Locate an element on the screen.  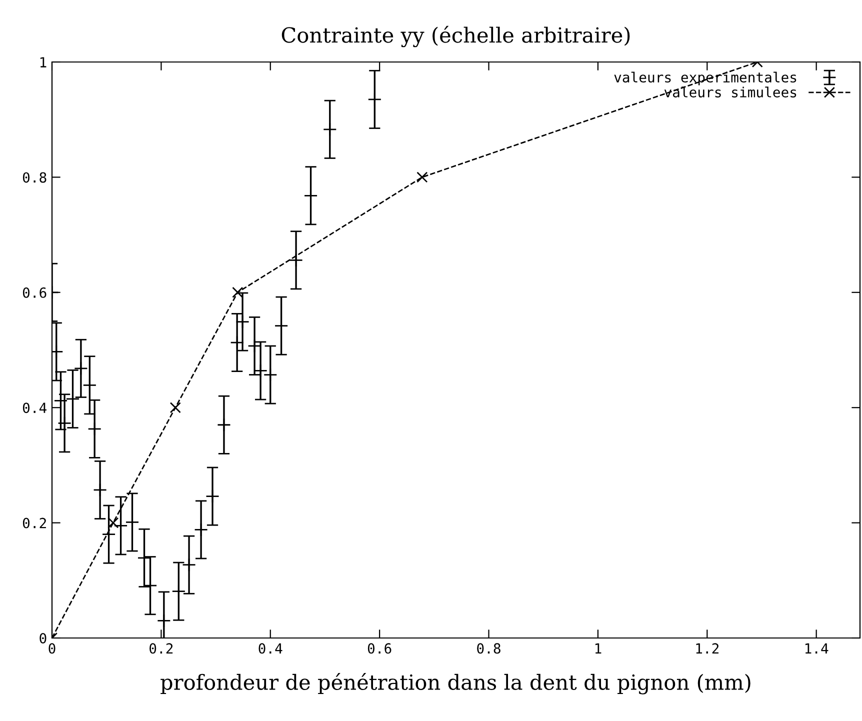
y-tick-label: 0.8 is located at coordinates (34, 177).